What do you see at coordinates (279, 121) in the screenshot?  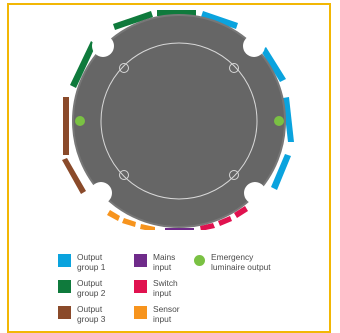 I see `emergency-output-right` at bounding box center [279, 121].